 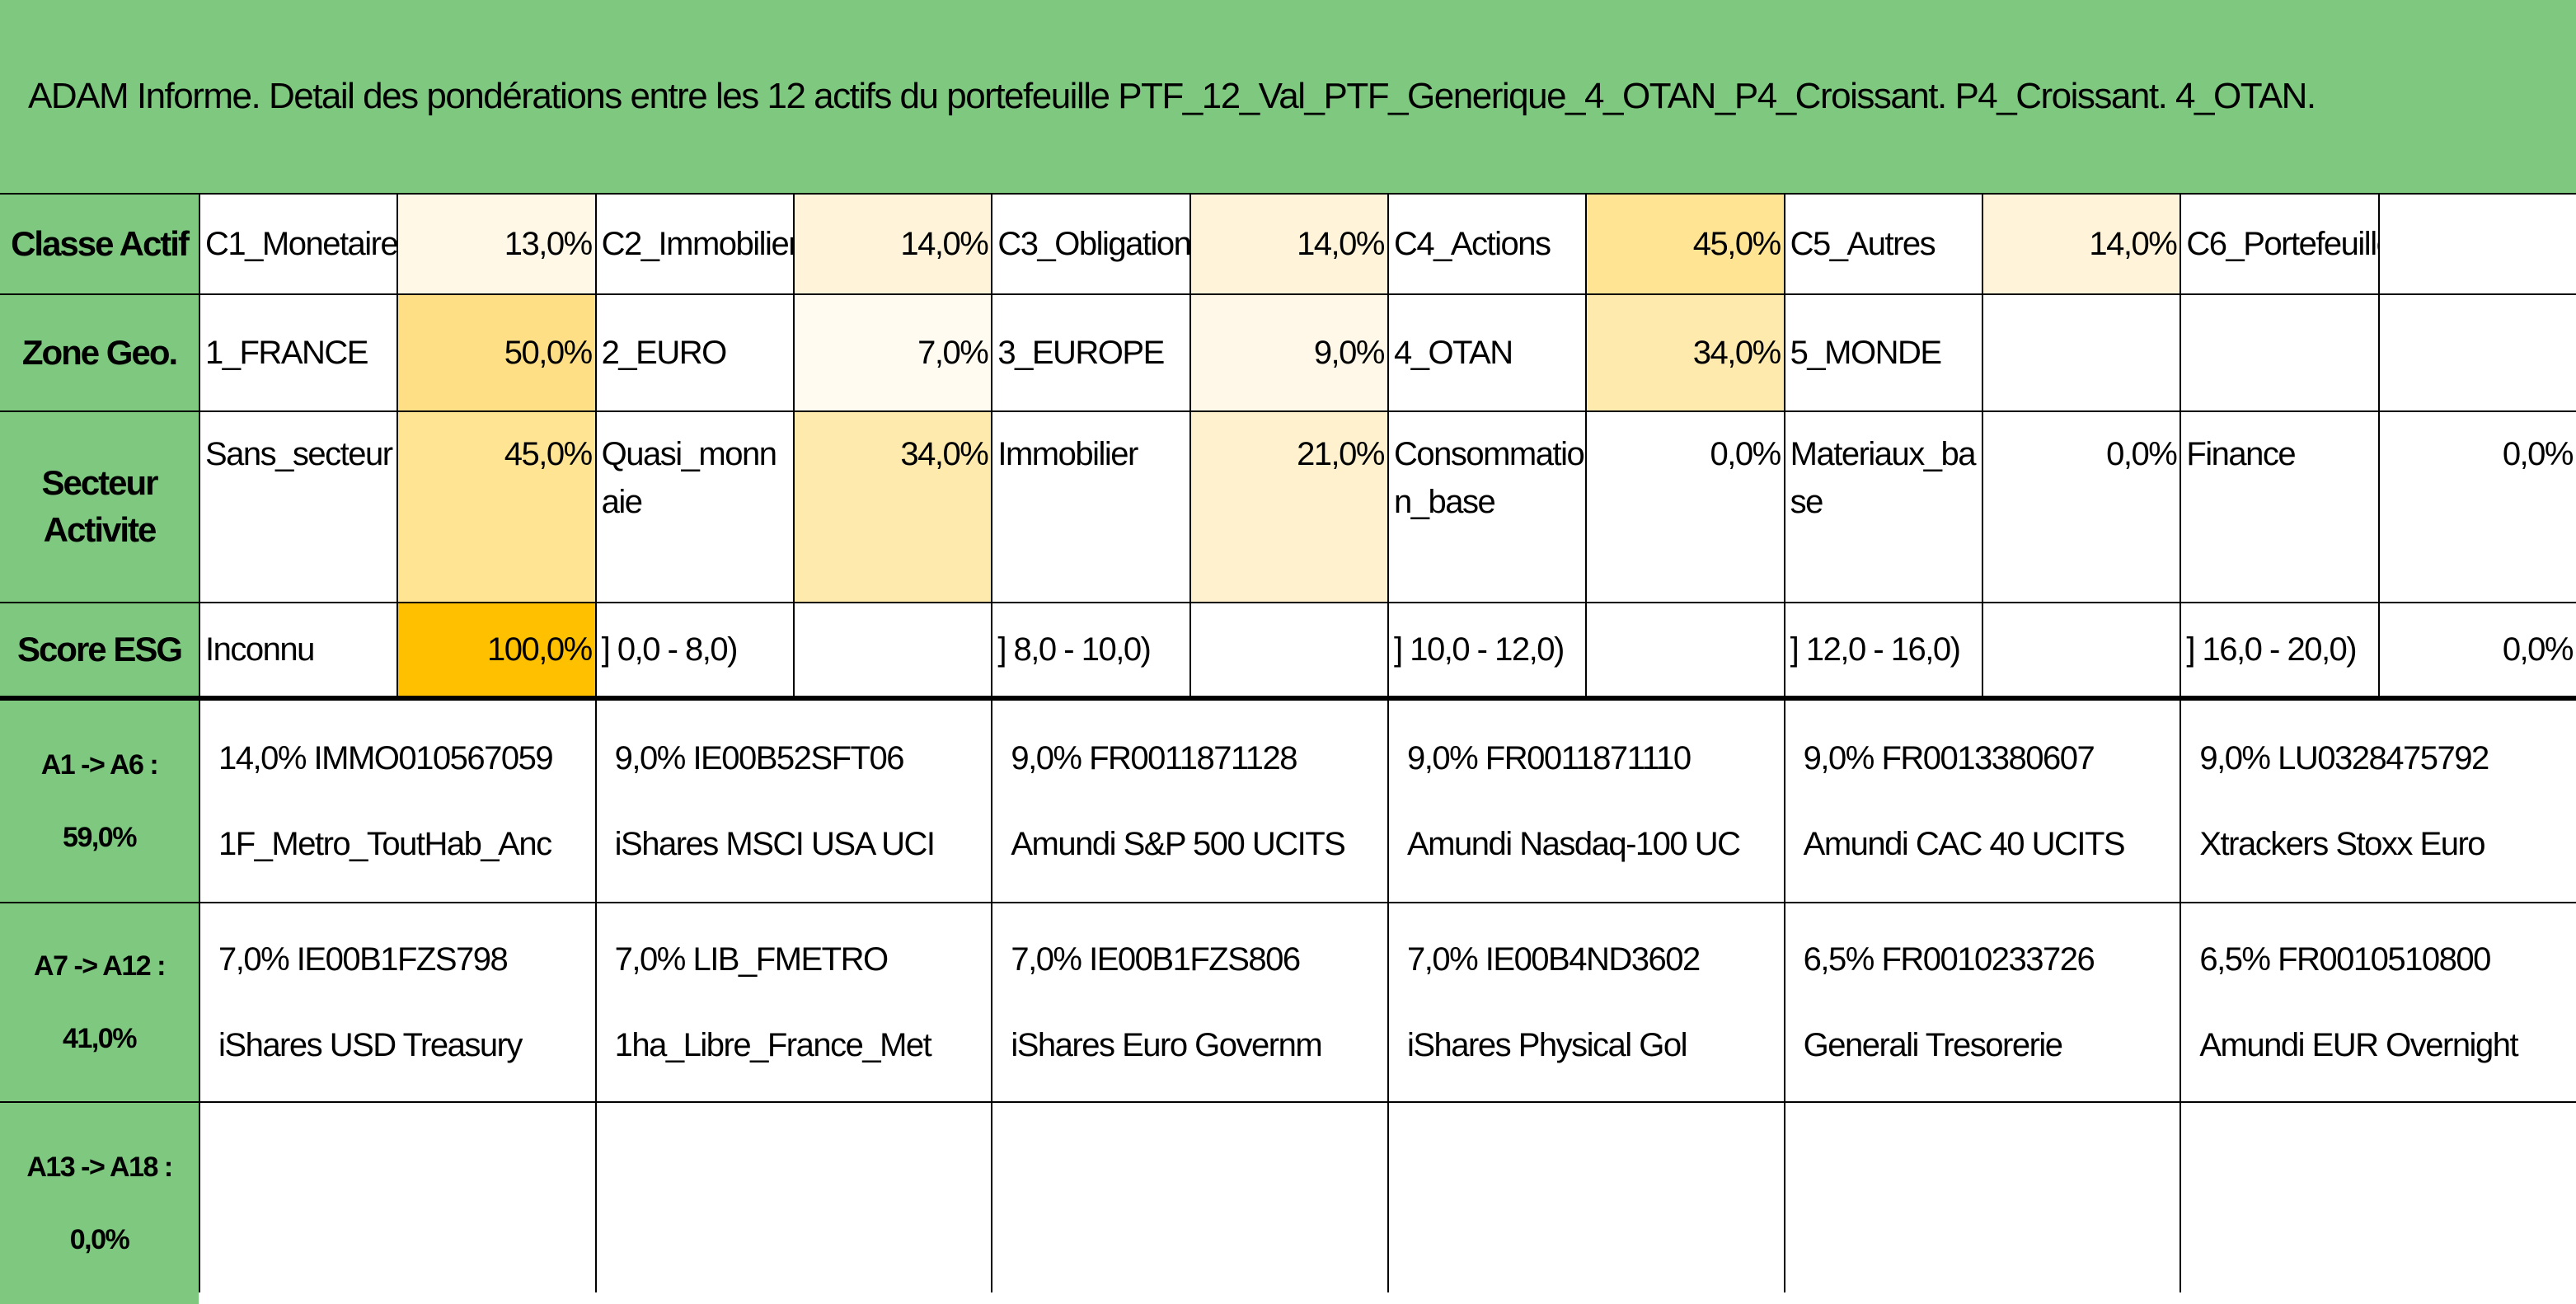 I want to click on category-name: 2_EURO, so click(x=694, y=352).